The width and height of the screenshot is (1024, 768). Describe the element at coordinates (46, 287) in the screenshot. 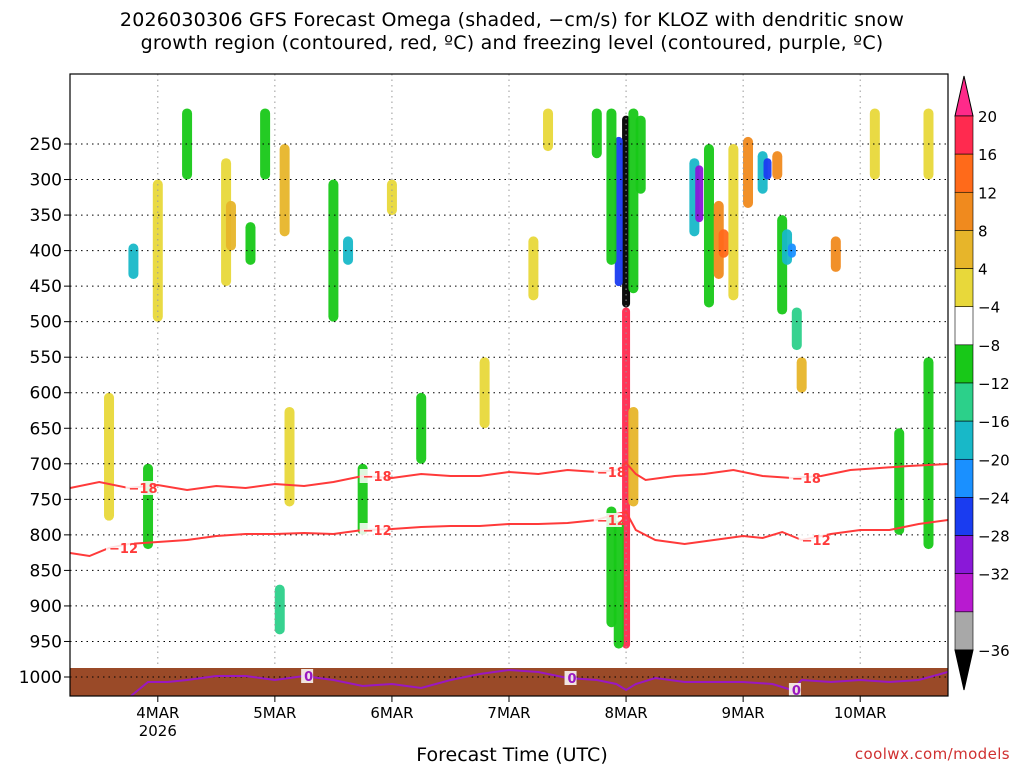

I see `y-tick-label: 450` at that location.